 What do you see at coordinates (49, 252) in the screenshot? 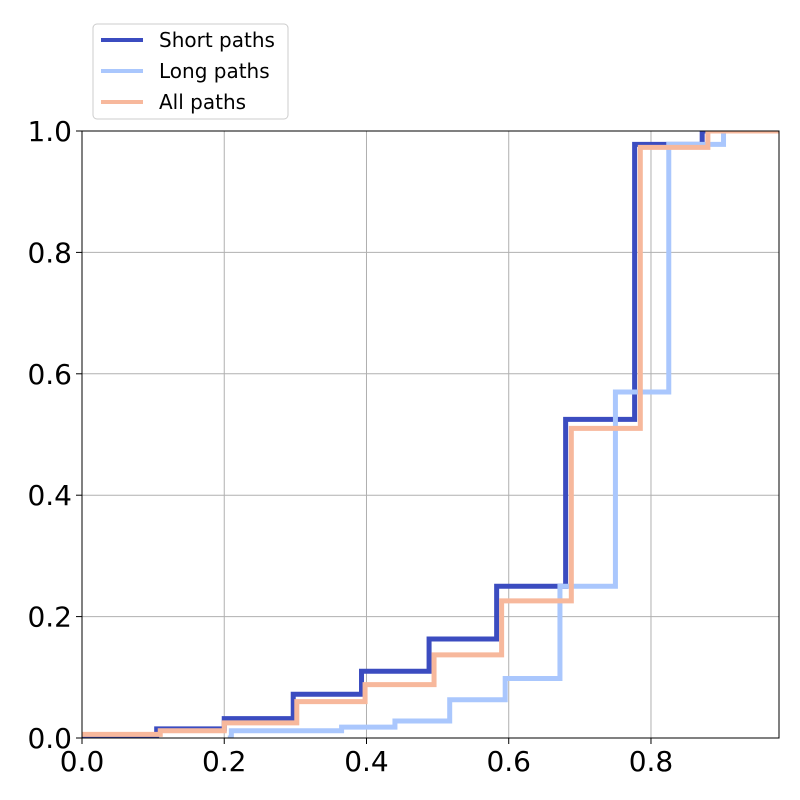
I see `y-tick-label: 0.8` at bounding box center [49, 252].